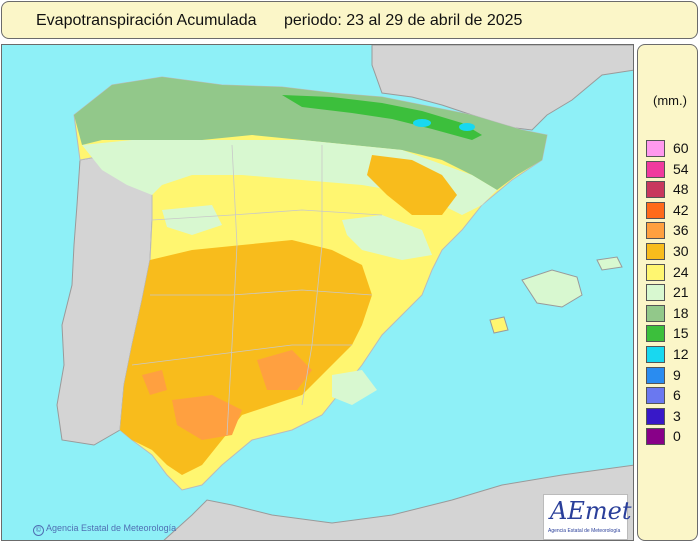  I want to click on legend-label-6: 6, so click(677, 395).